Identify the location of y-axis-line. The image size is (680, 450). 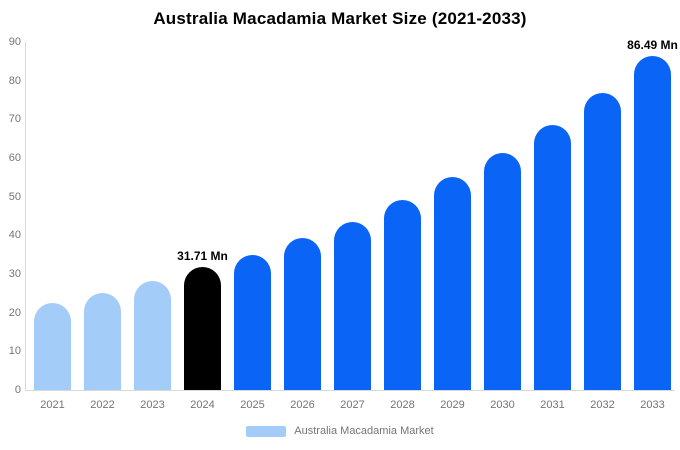
(25, 216).